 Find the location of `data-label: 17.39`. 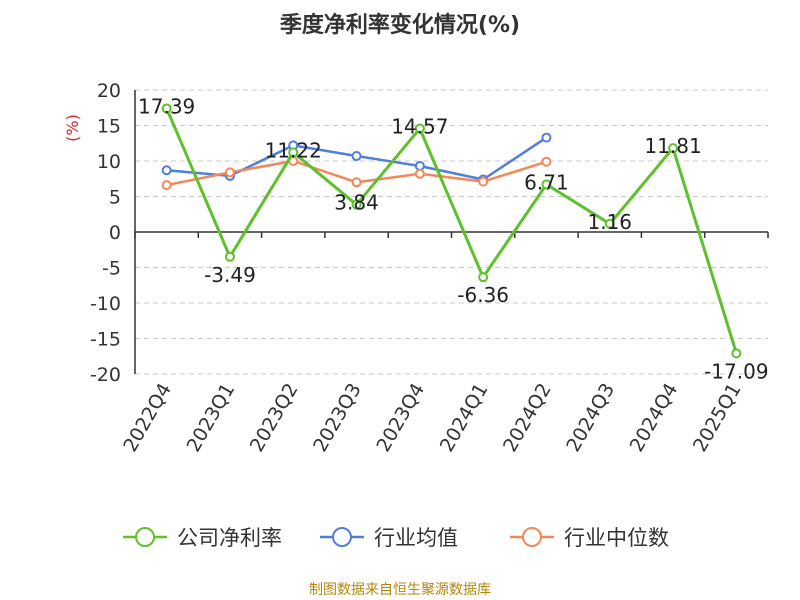

data-label: 17.39 is located at coordinates (166, 107).